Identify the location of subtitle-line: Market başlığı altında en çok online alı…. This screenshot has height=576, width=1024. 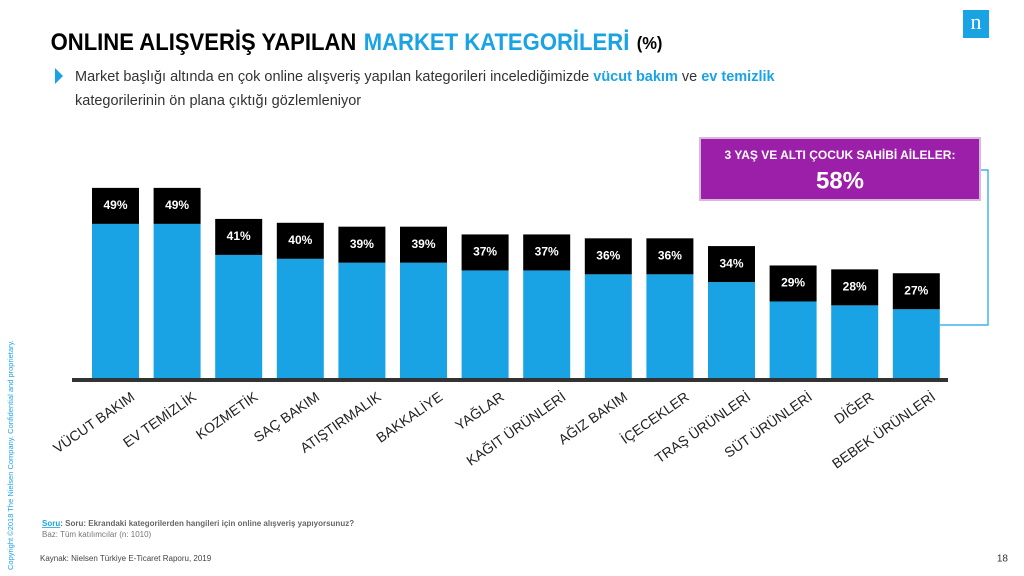
(425, 77).